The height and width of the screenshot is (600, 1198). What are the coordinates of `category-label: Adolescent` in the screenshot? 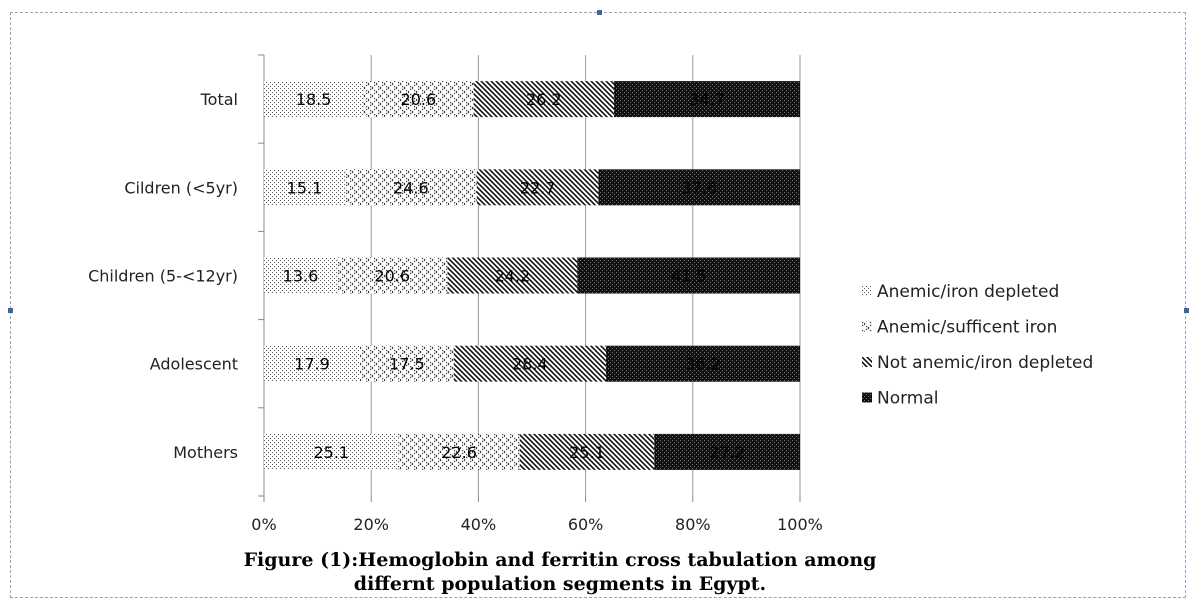 It's located at (194, 364).